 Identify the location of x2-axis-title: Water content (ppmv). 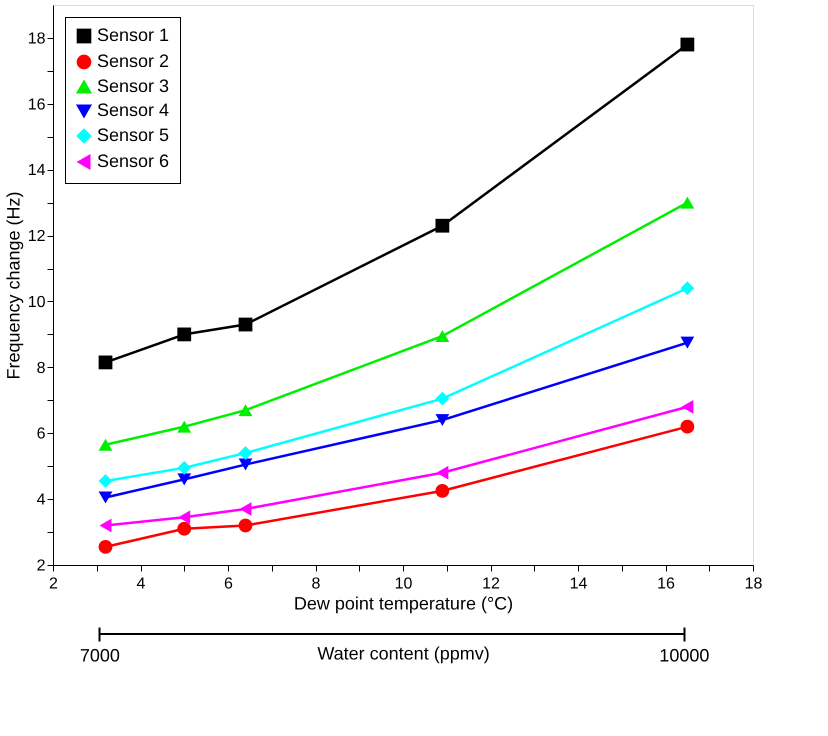
(403, 654).